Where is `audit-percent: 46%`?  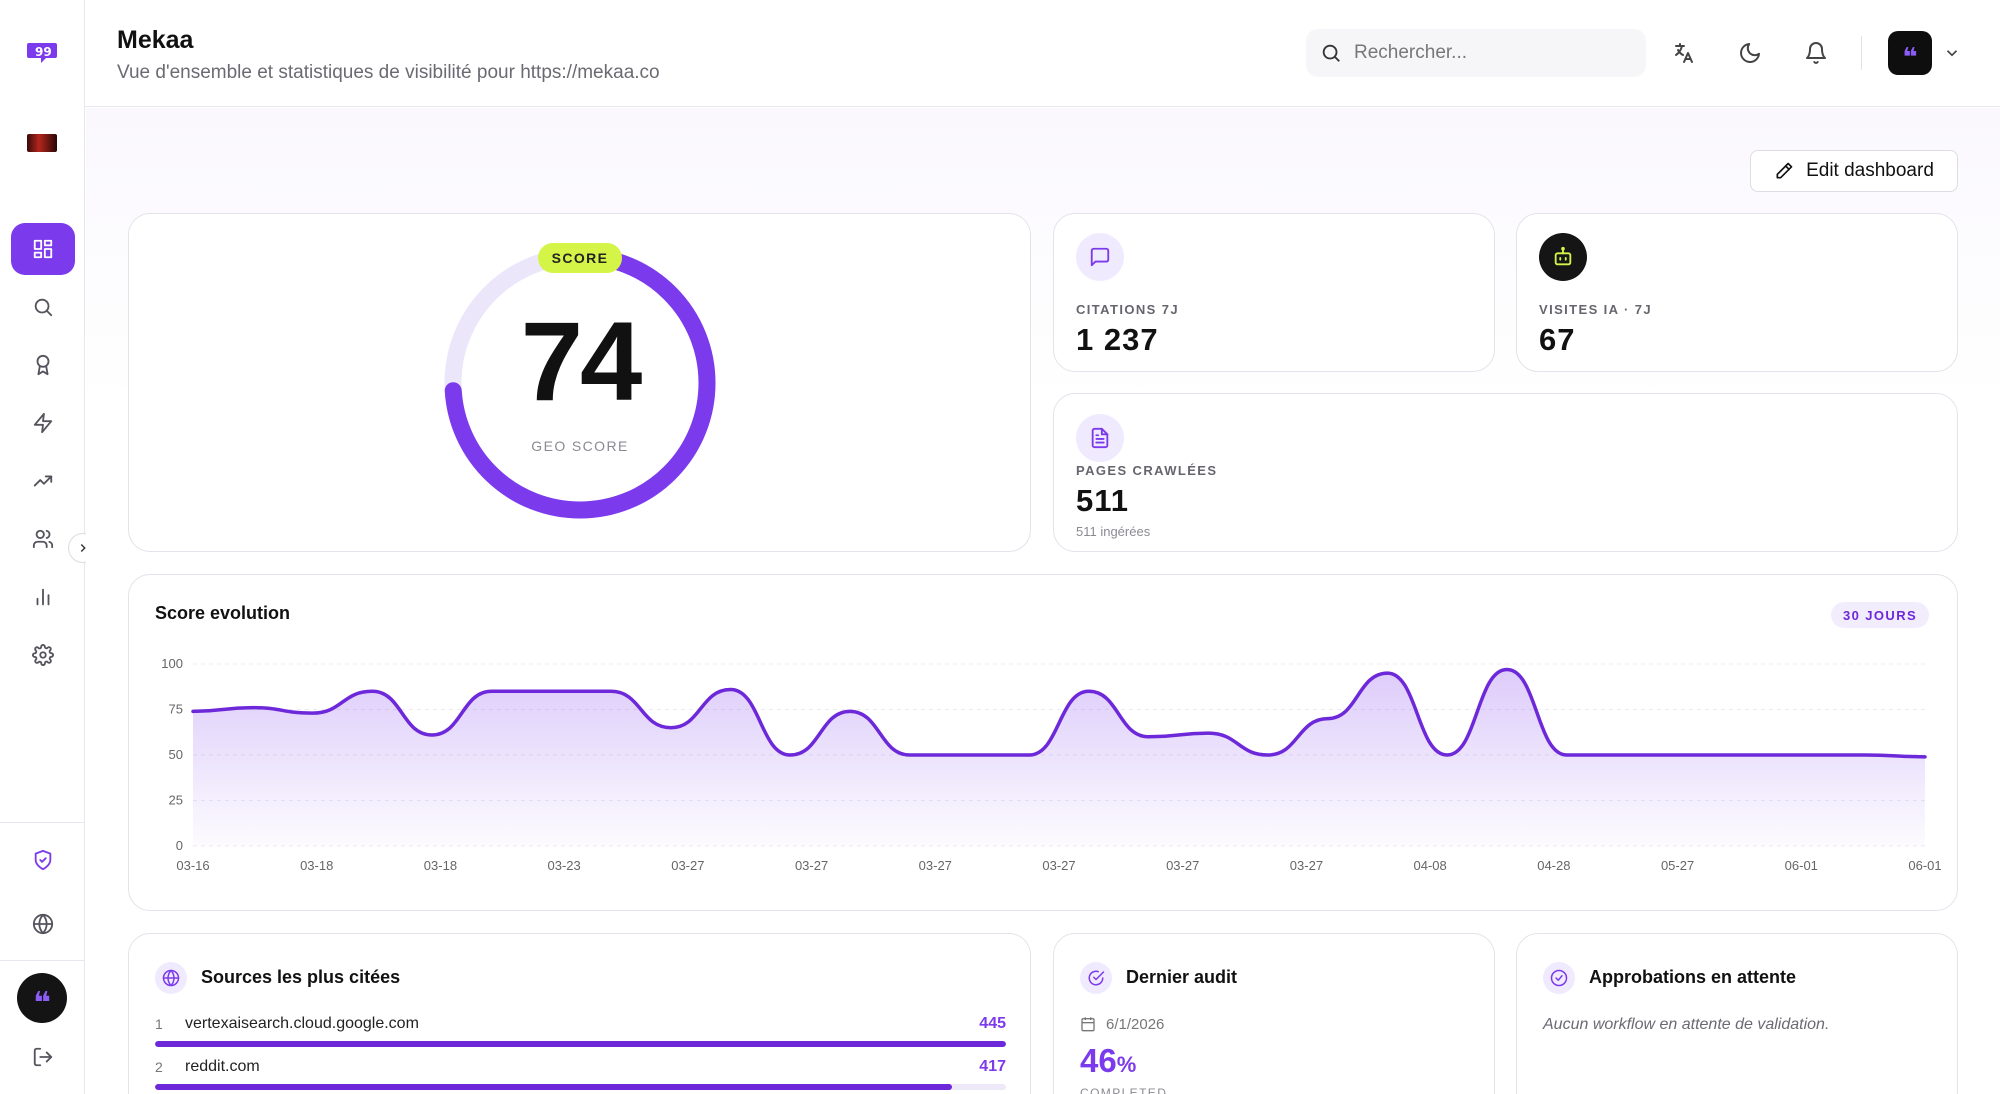 audit-percent: 46% is located at coordinates (1108, 1061).